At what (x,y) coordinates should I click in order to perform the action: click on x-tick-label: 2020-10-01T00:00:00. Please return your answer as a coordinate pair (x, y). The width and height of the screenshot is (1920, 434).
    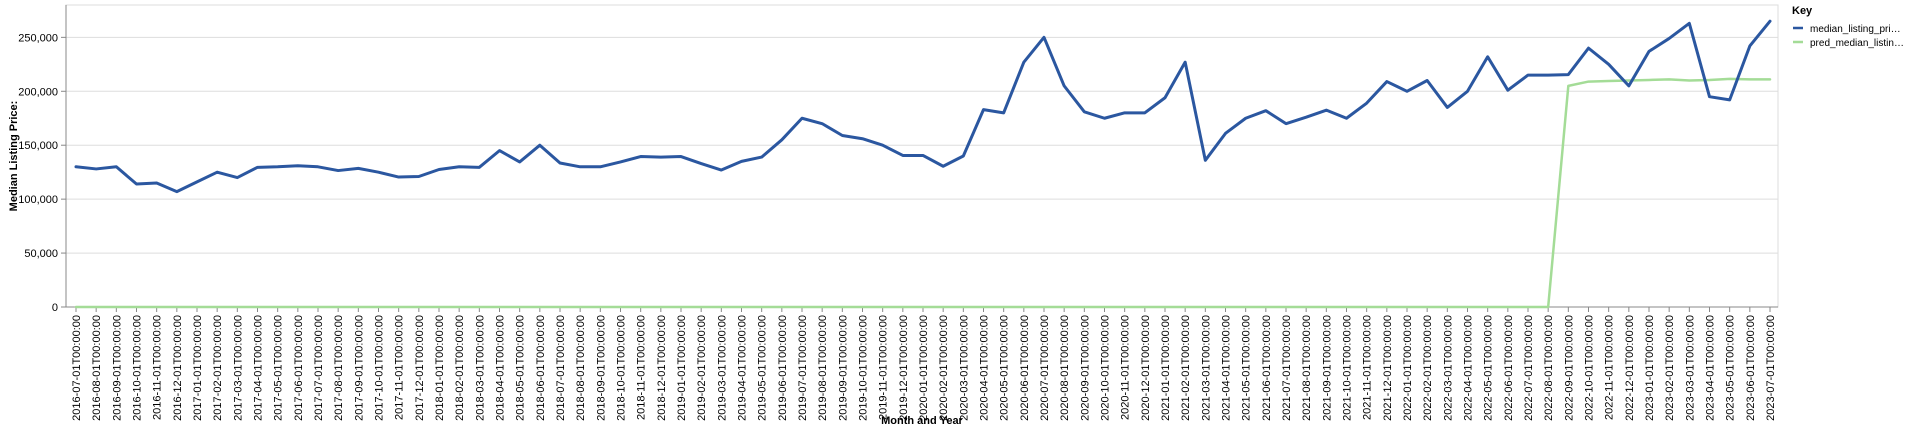
    Looking at the image, I should click on (1106, 368).